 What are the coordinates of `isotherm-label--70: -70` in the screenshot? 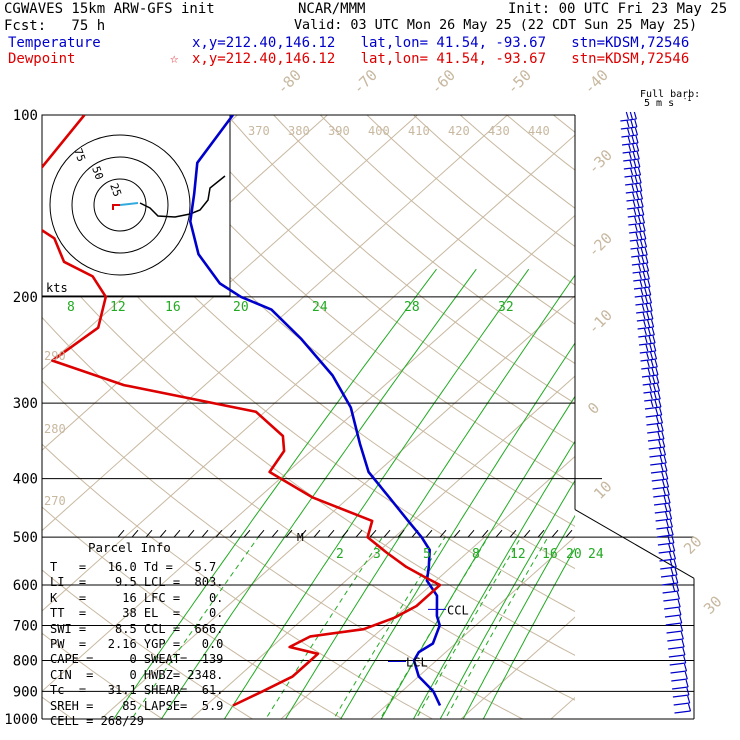 It's located at (365, 82).